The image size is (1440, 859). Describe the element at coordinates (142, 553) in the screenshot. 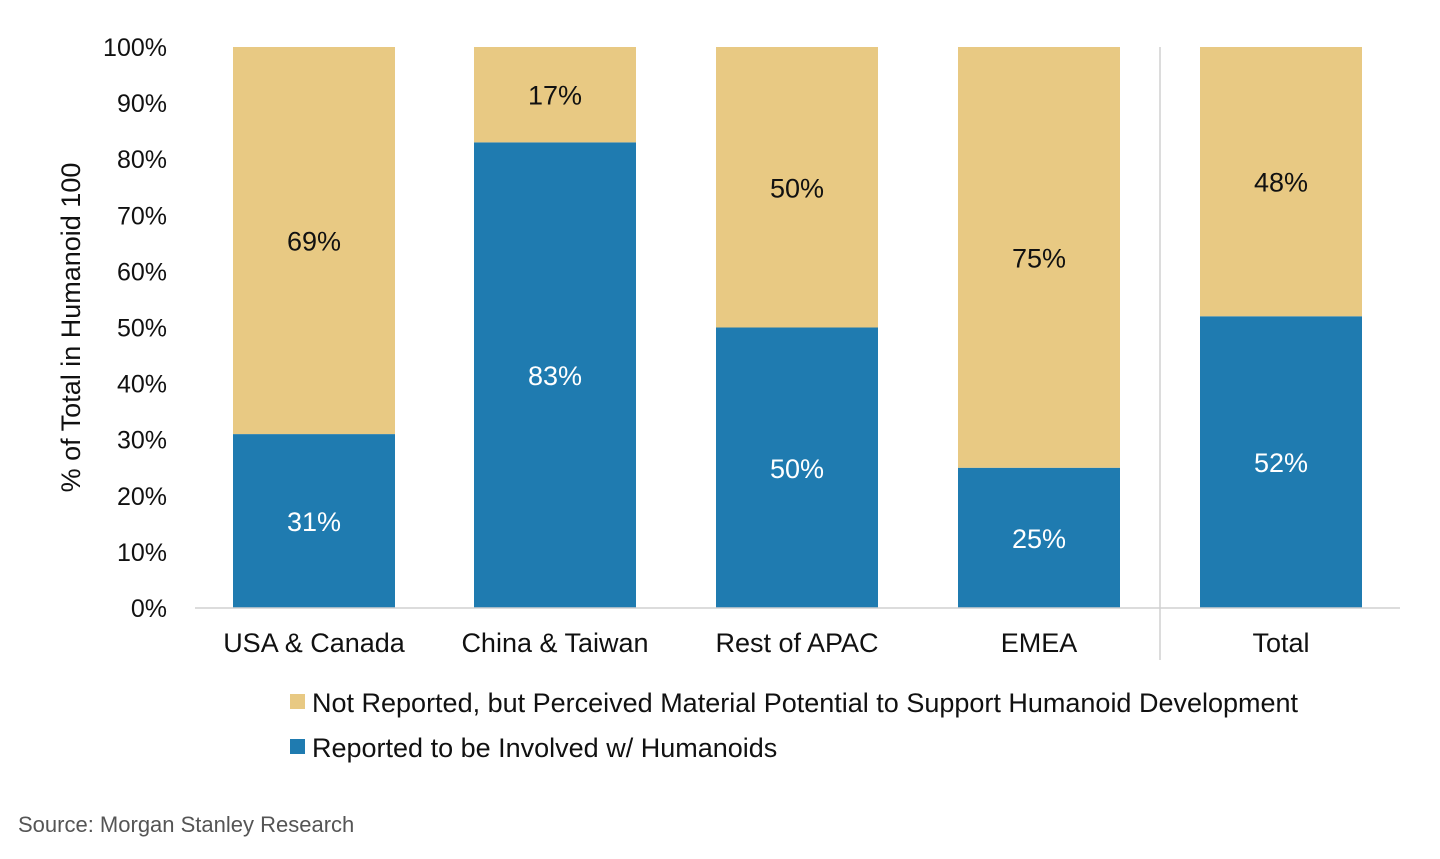

I see `y-tick-label: 10%` at that location.